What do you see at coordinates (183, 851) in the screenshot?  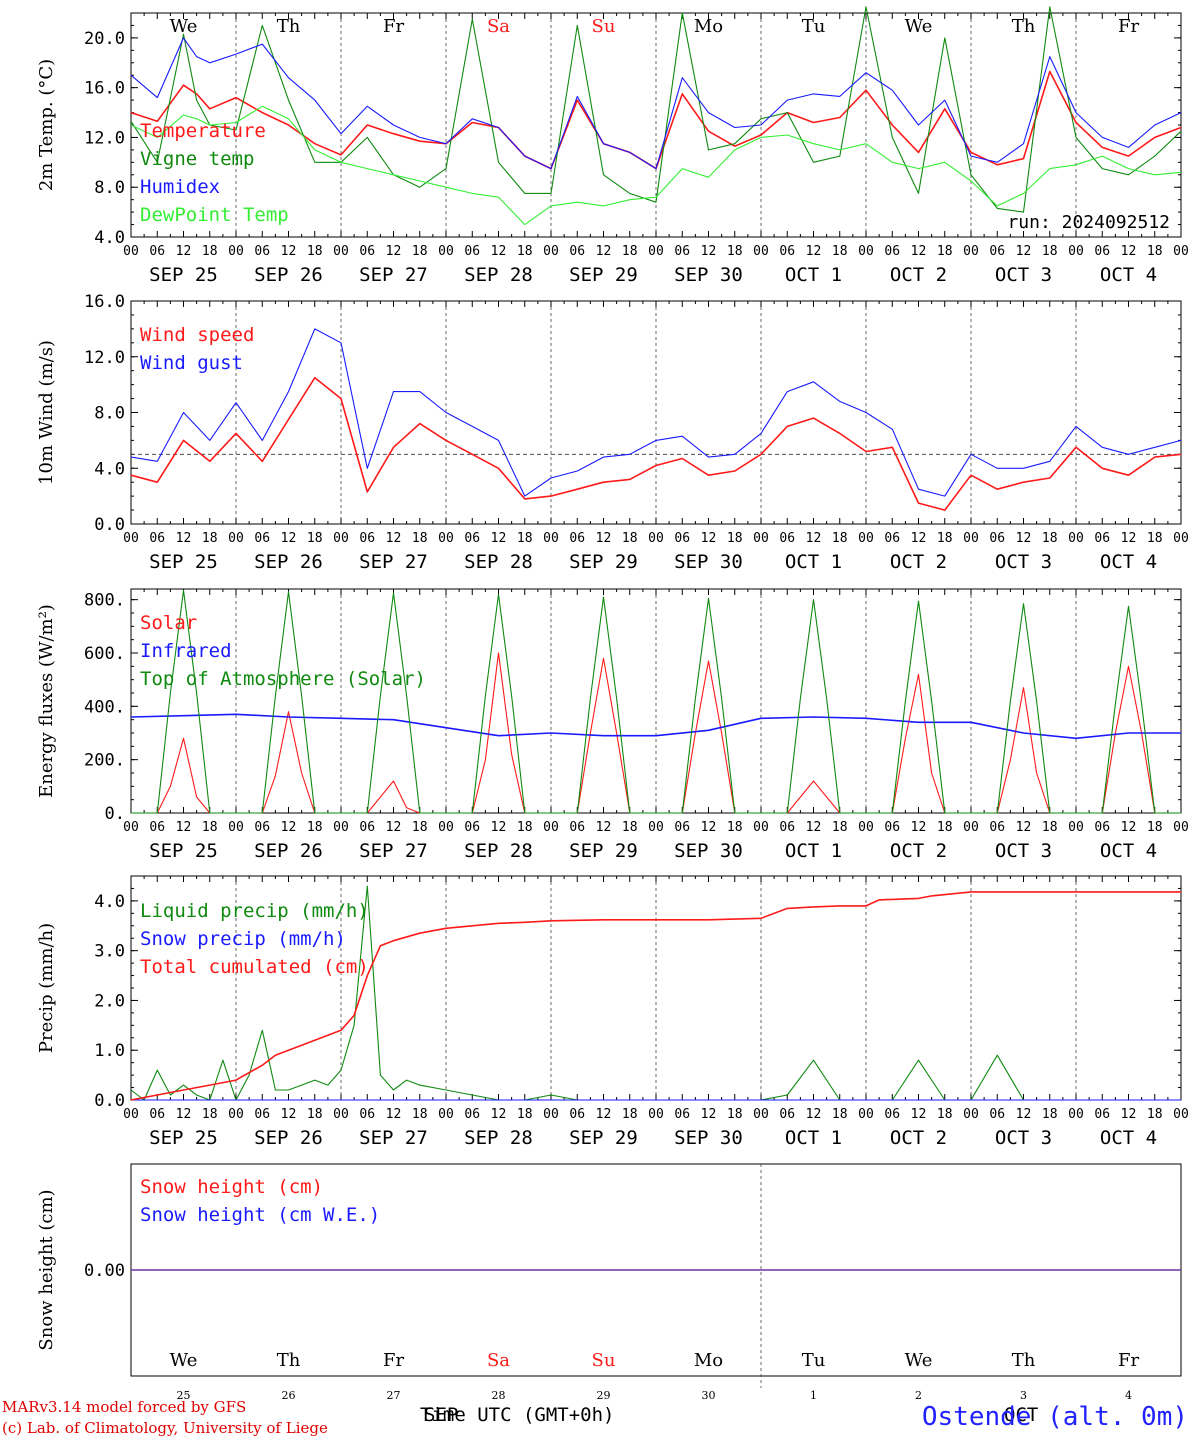 I see `energy-day-label: SEP 25` at bounding box center [183, 851].